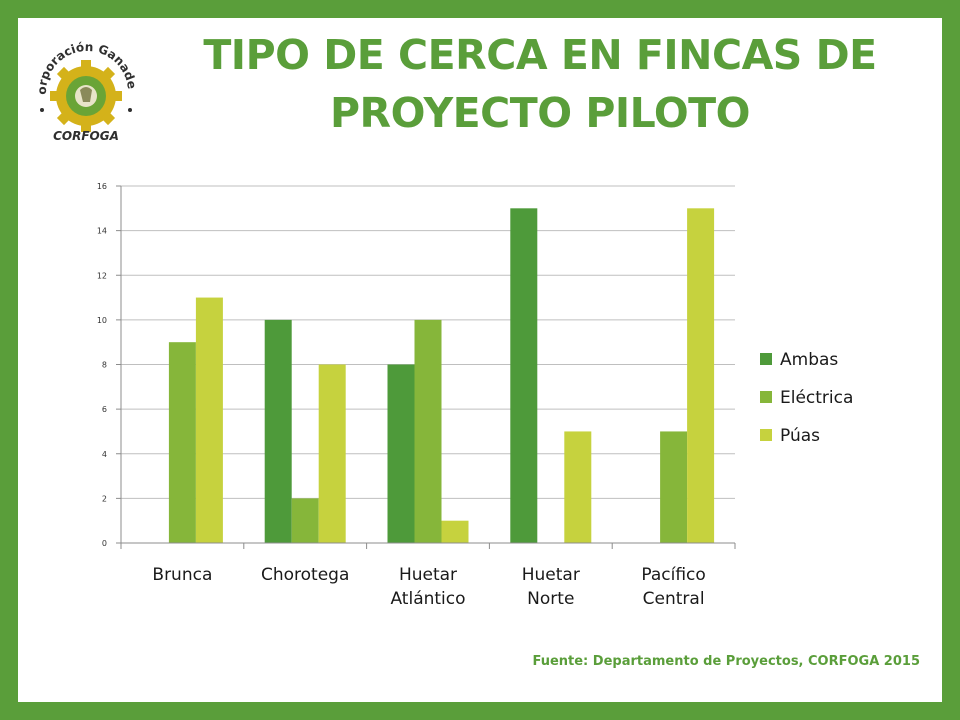 The width and height of the screenshot is (960, 720). Describe the element at coordinates (104, 409) in the screenshot. I see `y-tick-label: 6` at that location.